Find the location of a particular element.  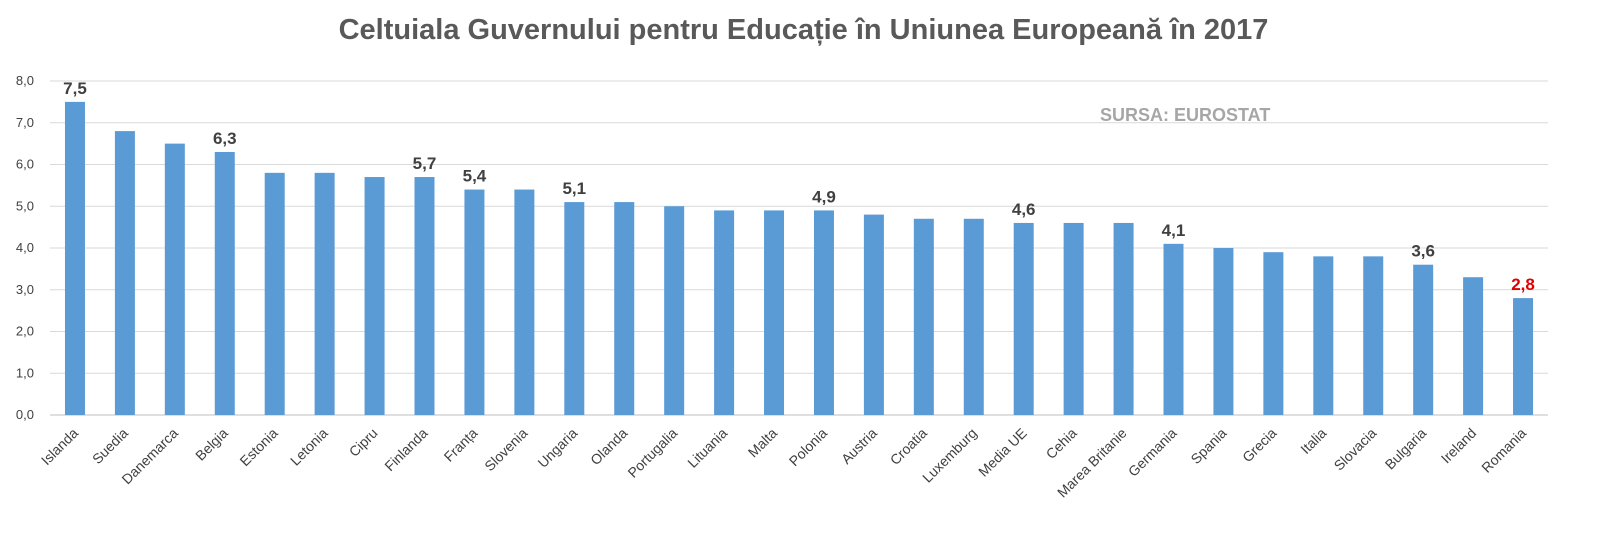

x-tick-label: Ungaria is located at coordinates (557, 448).